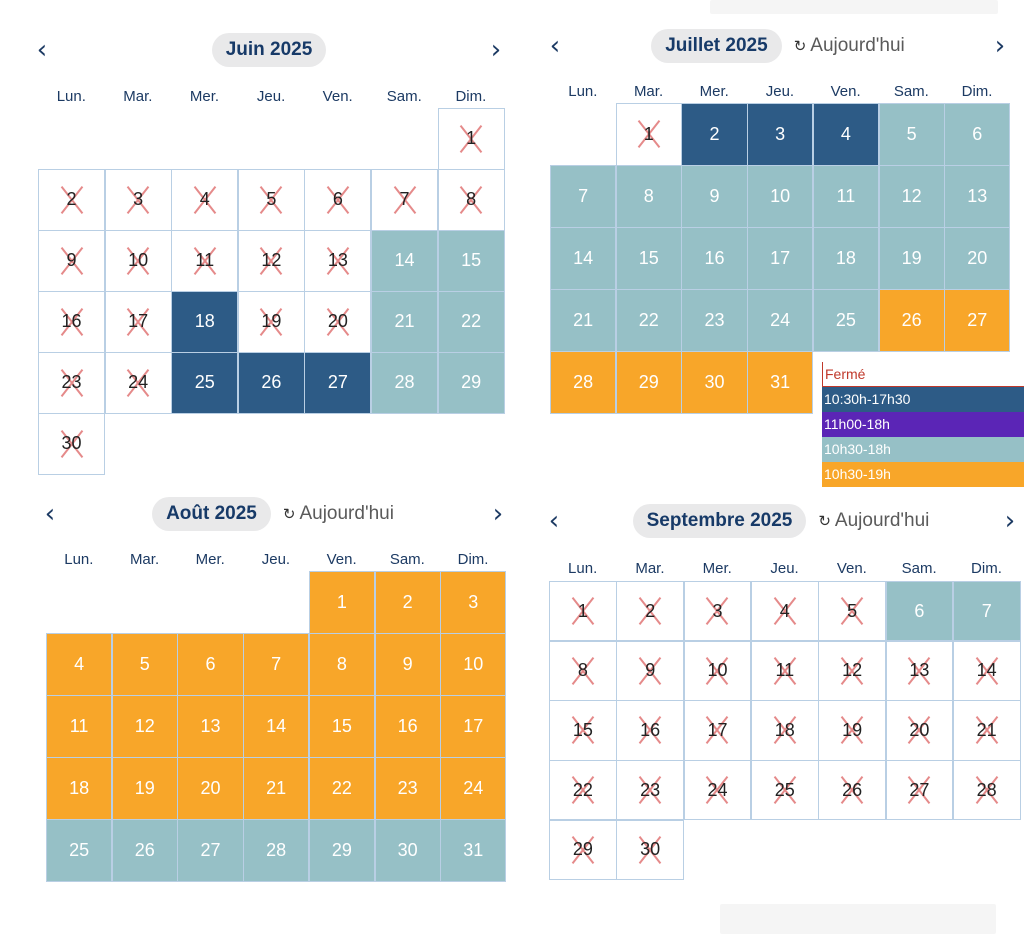 This screenshot has width=1024, height=934. Describe the element at coordinates (977, 91) in the screenshot. I see `weekday-header: Dim.` at that location.